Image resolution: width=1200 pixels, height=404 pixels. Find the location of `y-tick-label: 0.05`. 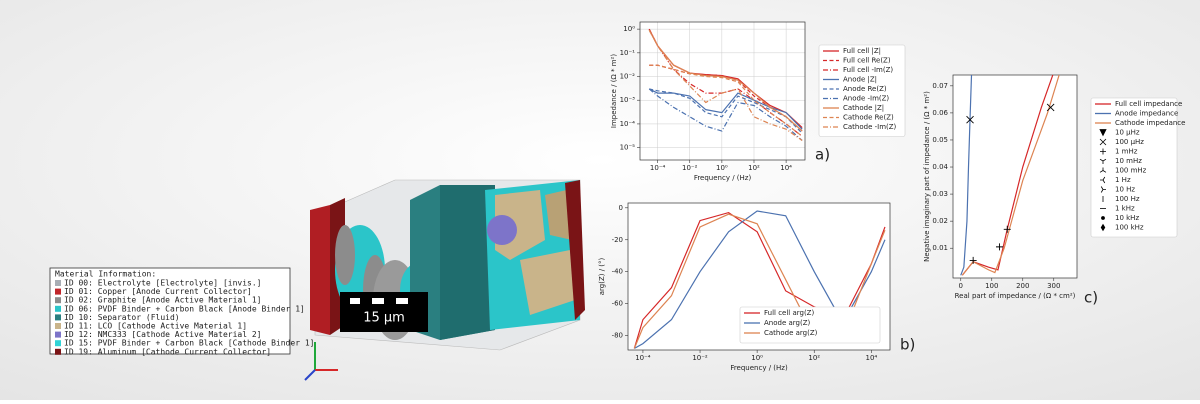

y-tick-label: 0.05 is located at coordinates (940, 140).